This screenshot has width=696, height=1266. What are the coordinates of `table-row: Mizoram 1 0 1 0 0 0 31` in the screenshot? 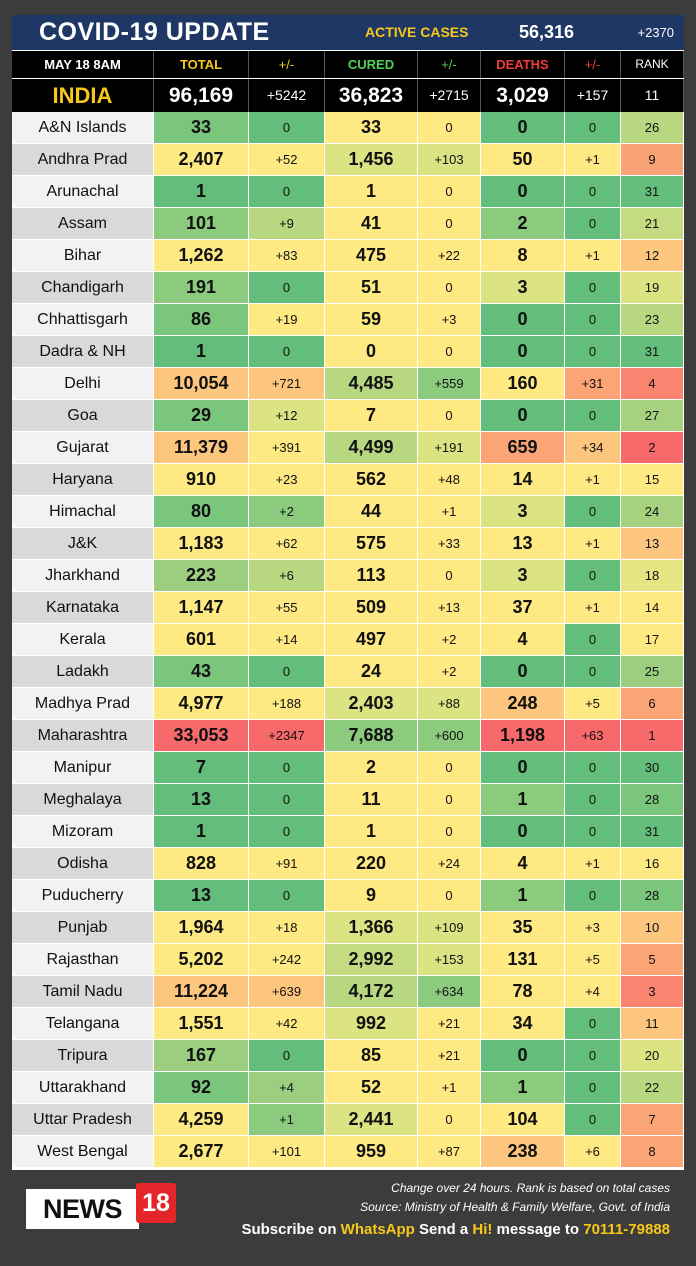 It's located at (348, 832).